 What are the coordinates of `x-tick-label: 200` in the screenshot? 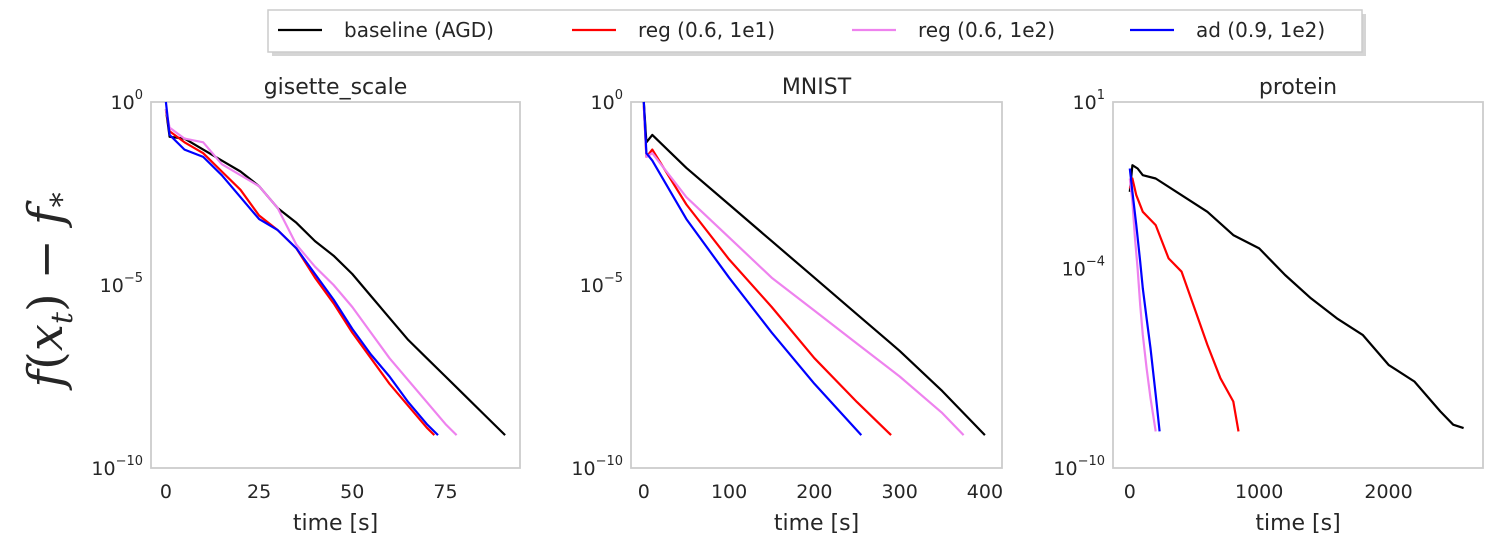 It's located at (814, 492).